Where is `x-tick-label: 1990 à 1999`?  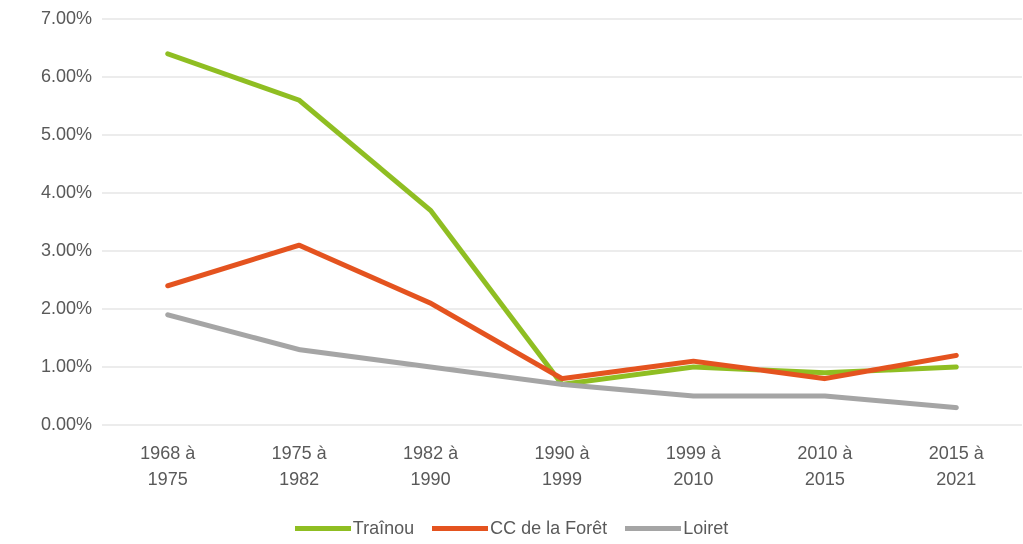 x-tick-label: 1990 à 1999 is located at coordinates (562, 466).